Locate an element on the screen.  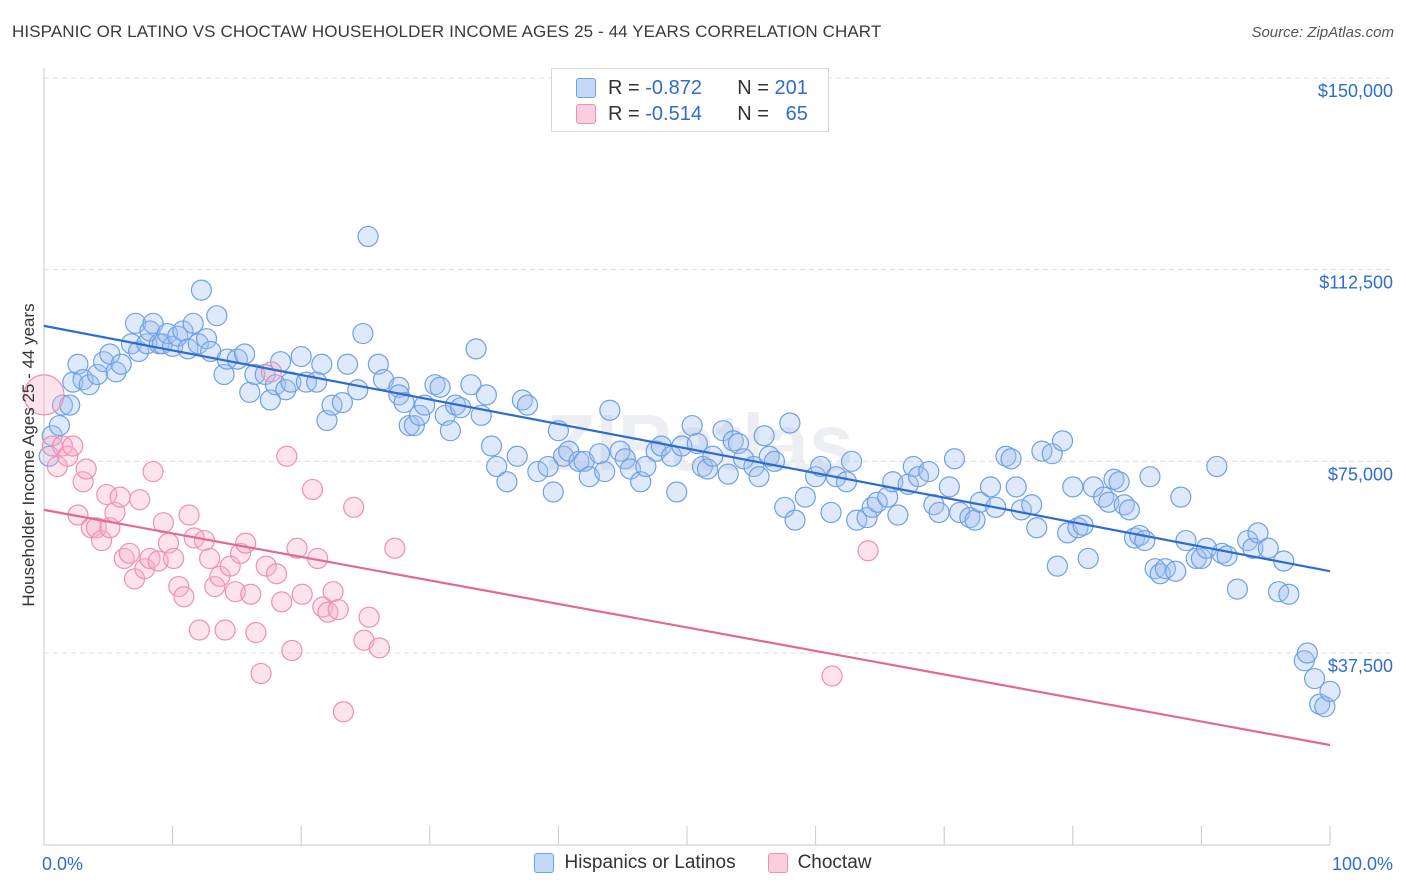
series-legend: Hispanics or Latinos Choctaw is located at coordinates (703, 863).